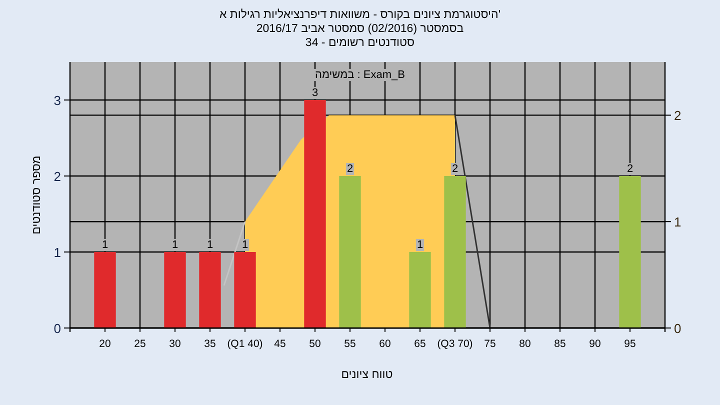 The image size is (720, 405). Describe the element at coordinates (105, 344) in the screenshot. I see `x-tick-label: 20` at that location.